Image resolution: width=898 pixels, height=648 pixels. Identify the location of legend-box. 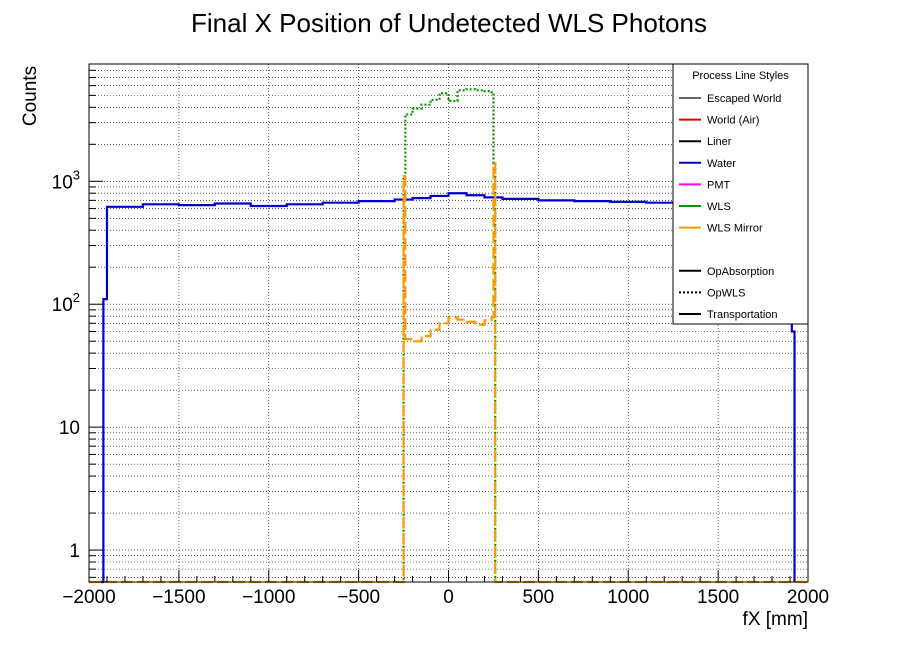
(740, 194).